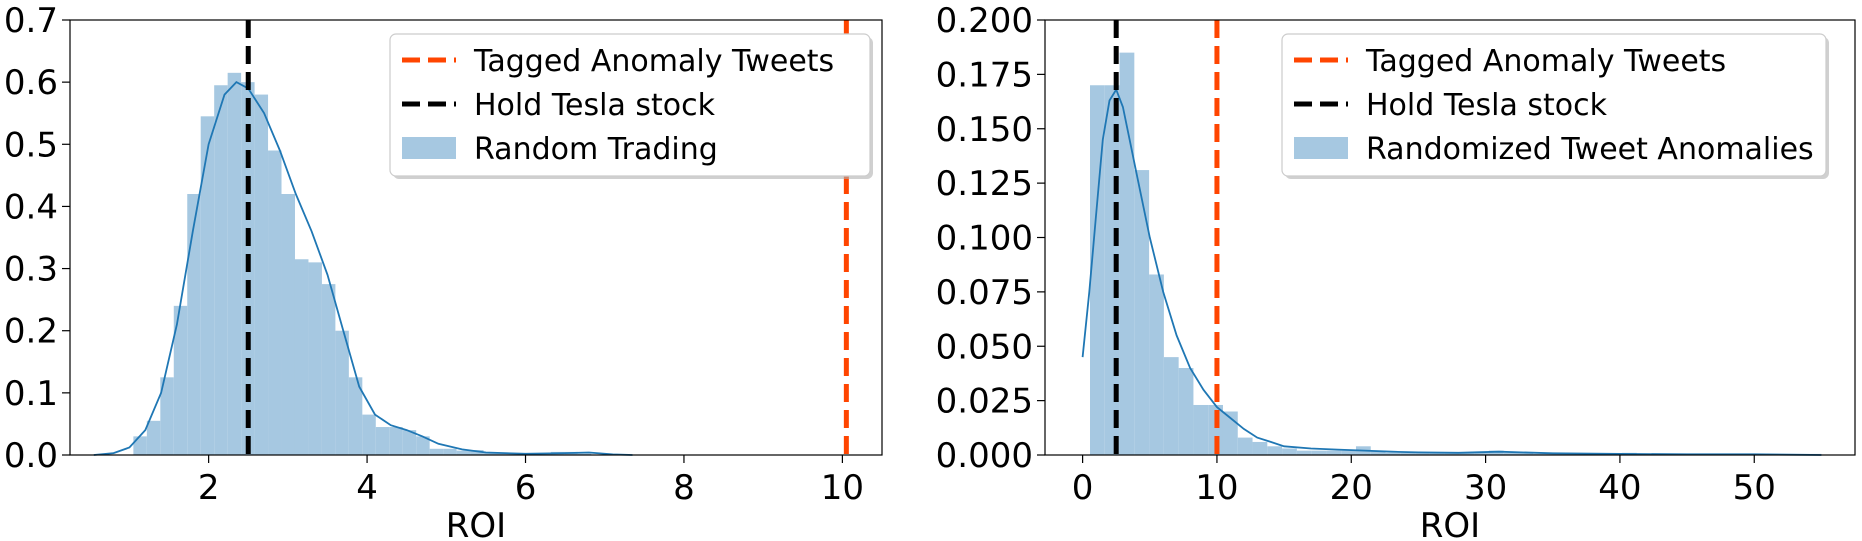  Describe the element at coordinates (984, 347) in the screenshot. I see `y-tick-label: 0.050` at that location.